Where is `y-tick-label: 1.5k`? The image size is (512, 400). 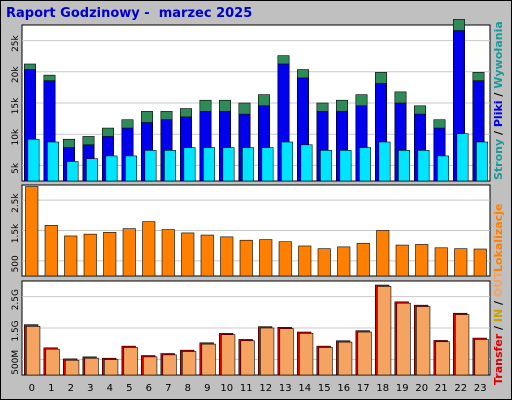
y-tick-label: 1.5k is located at coordinates (16, 233).